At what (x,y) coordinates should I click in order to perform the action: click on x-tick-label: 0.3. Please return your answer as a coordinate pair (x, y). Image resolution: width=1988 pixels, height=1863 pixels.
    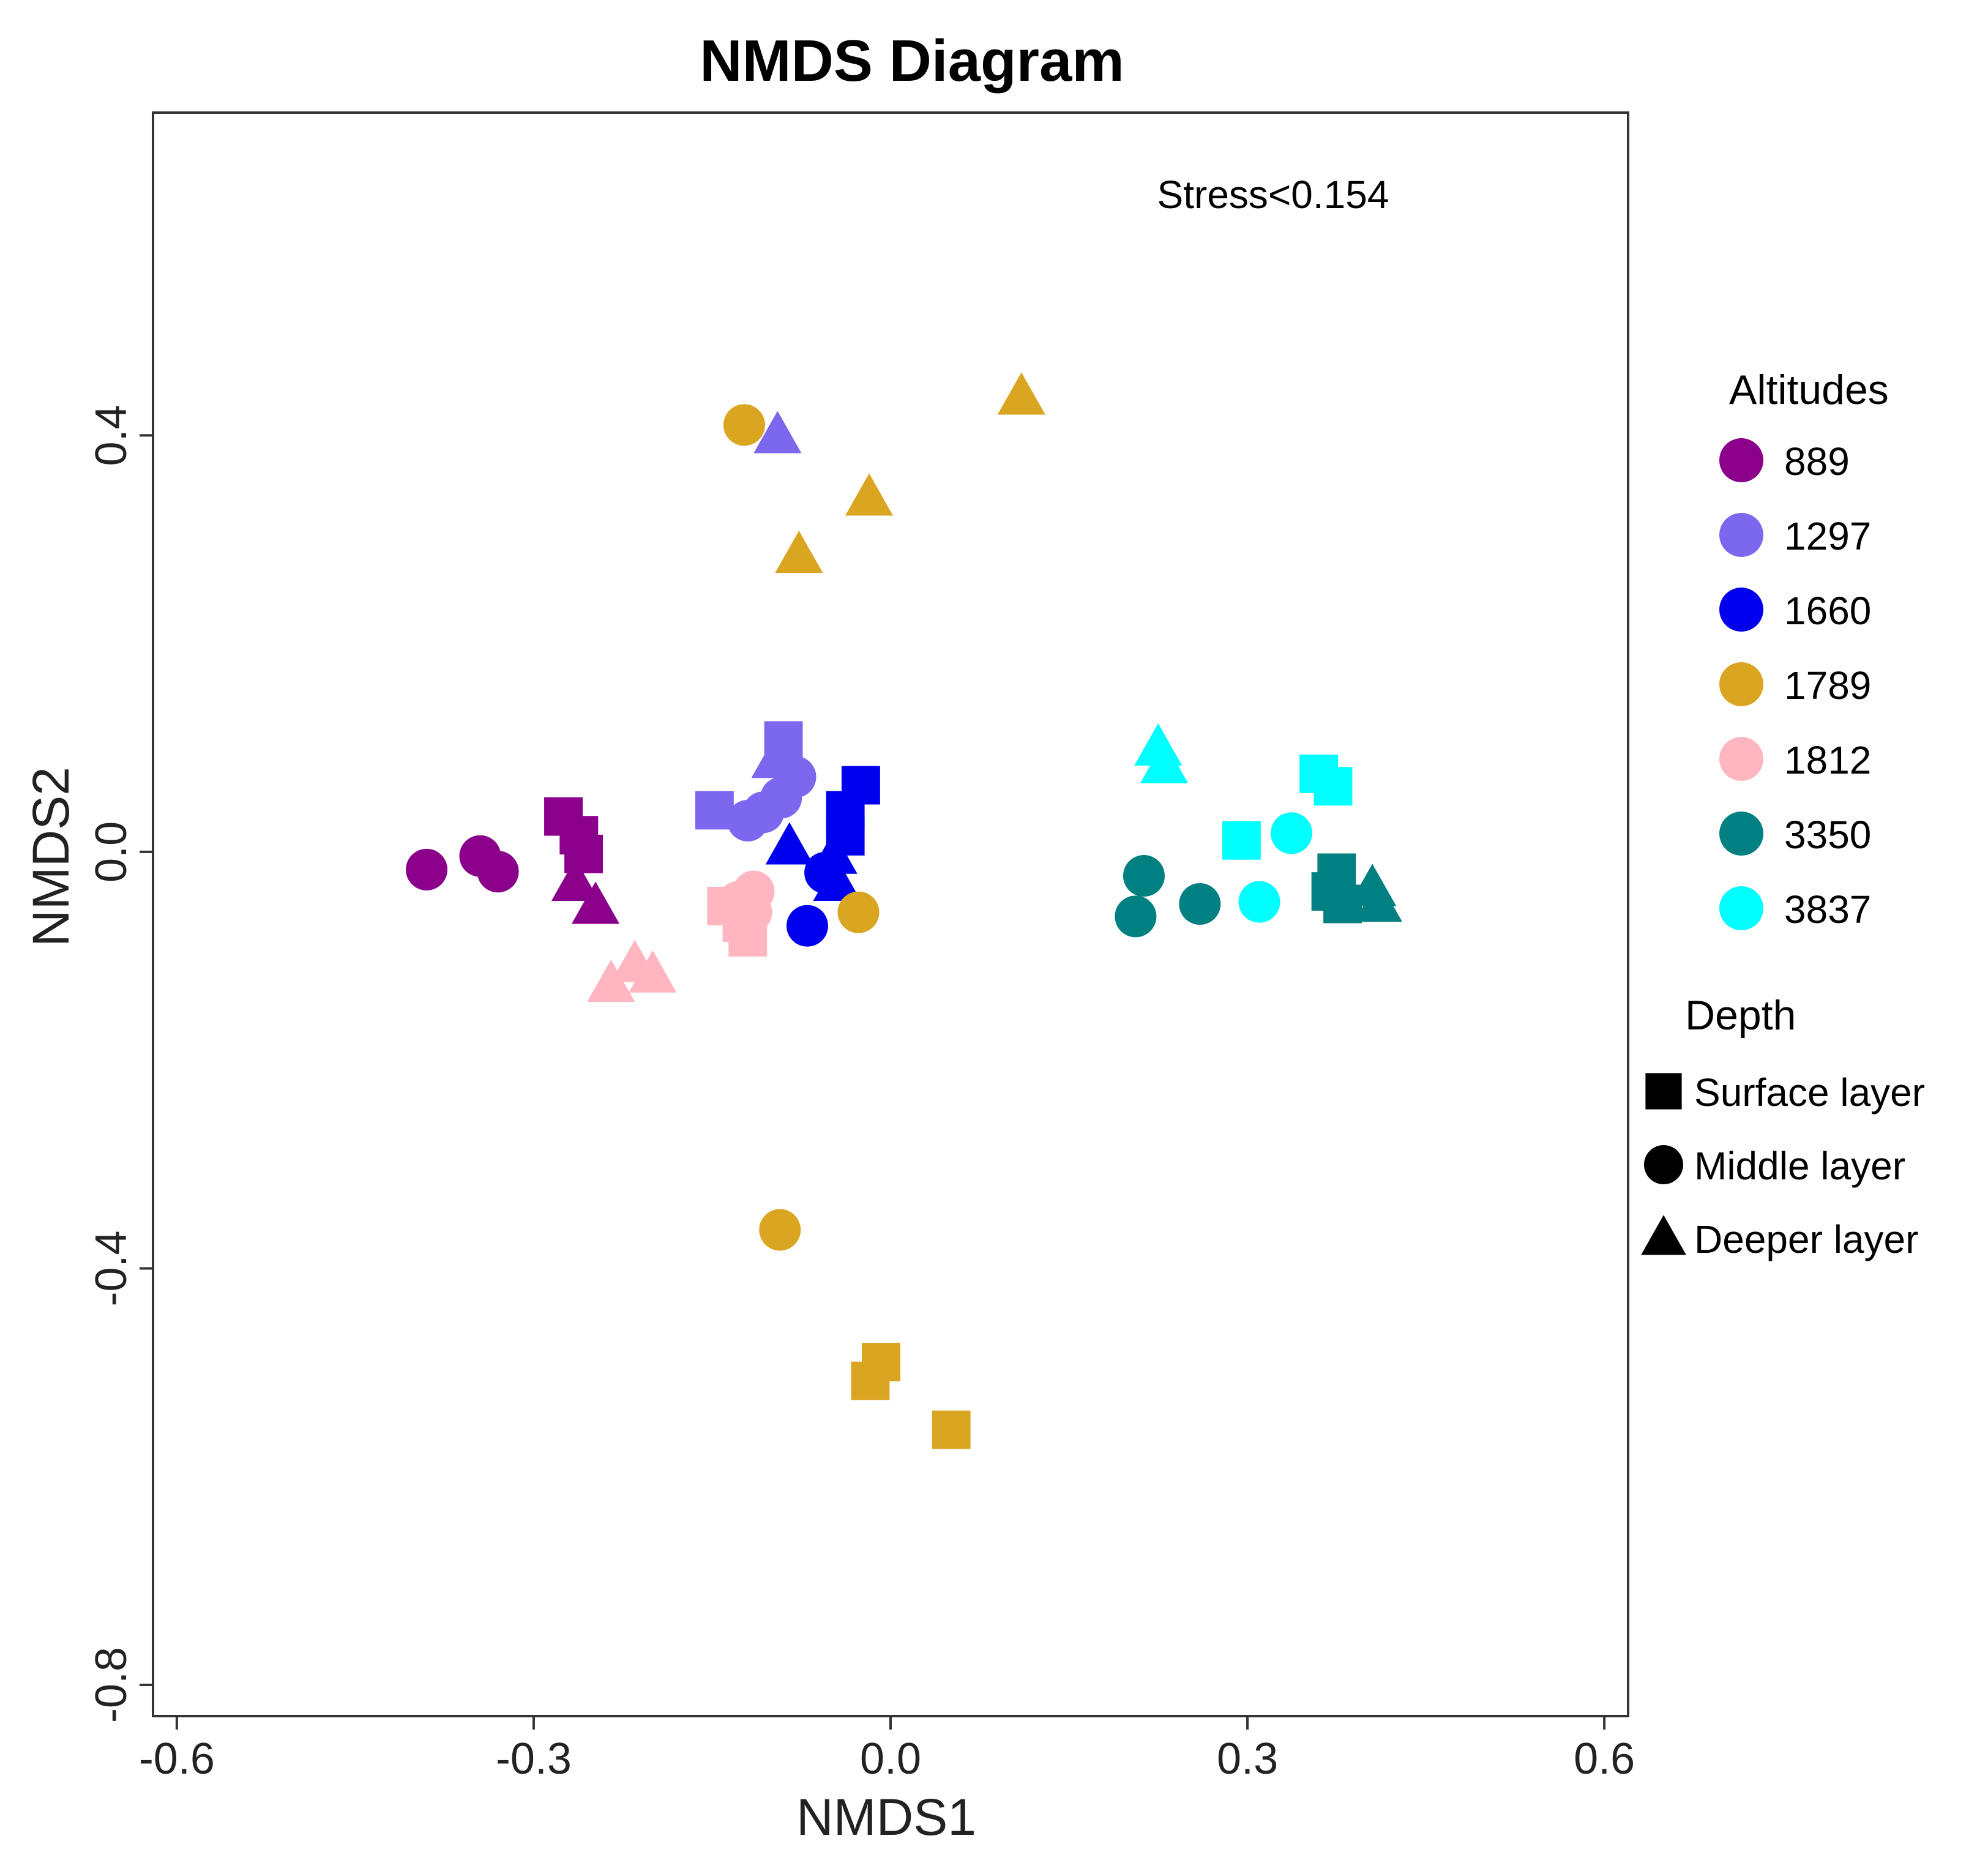
    Looking at the image, I should click on (1247, 1758).